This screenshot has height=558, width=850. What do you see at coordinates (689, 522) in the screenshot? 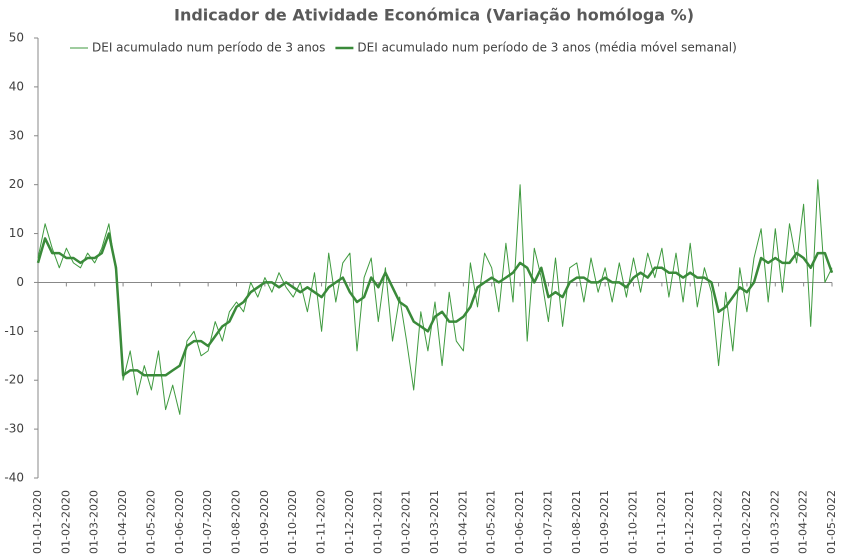
I see `x-tick-label: 01-12-2021` at bounding box center [689, 522].